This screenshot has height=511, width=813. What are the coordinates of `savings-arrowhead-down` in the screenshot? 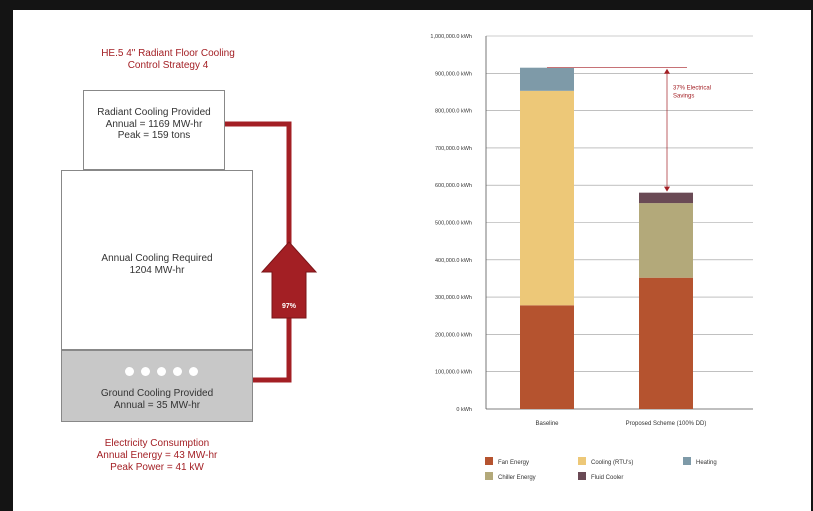 It's located at (667, 189).